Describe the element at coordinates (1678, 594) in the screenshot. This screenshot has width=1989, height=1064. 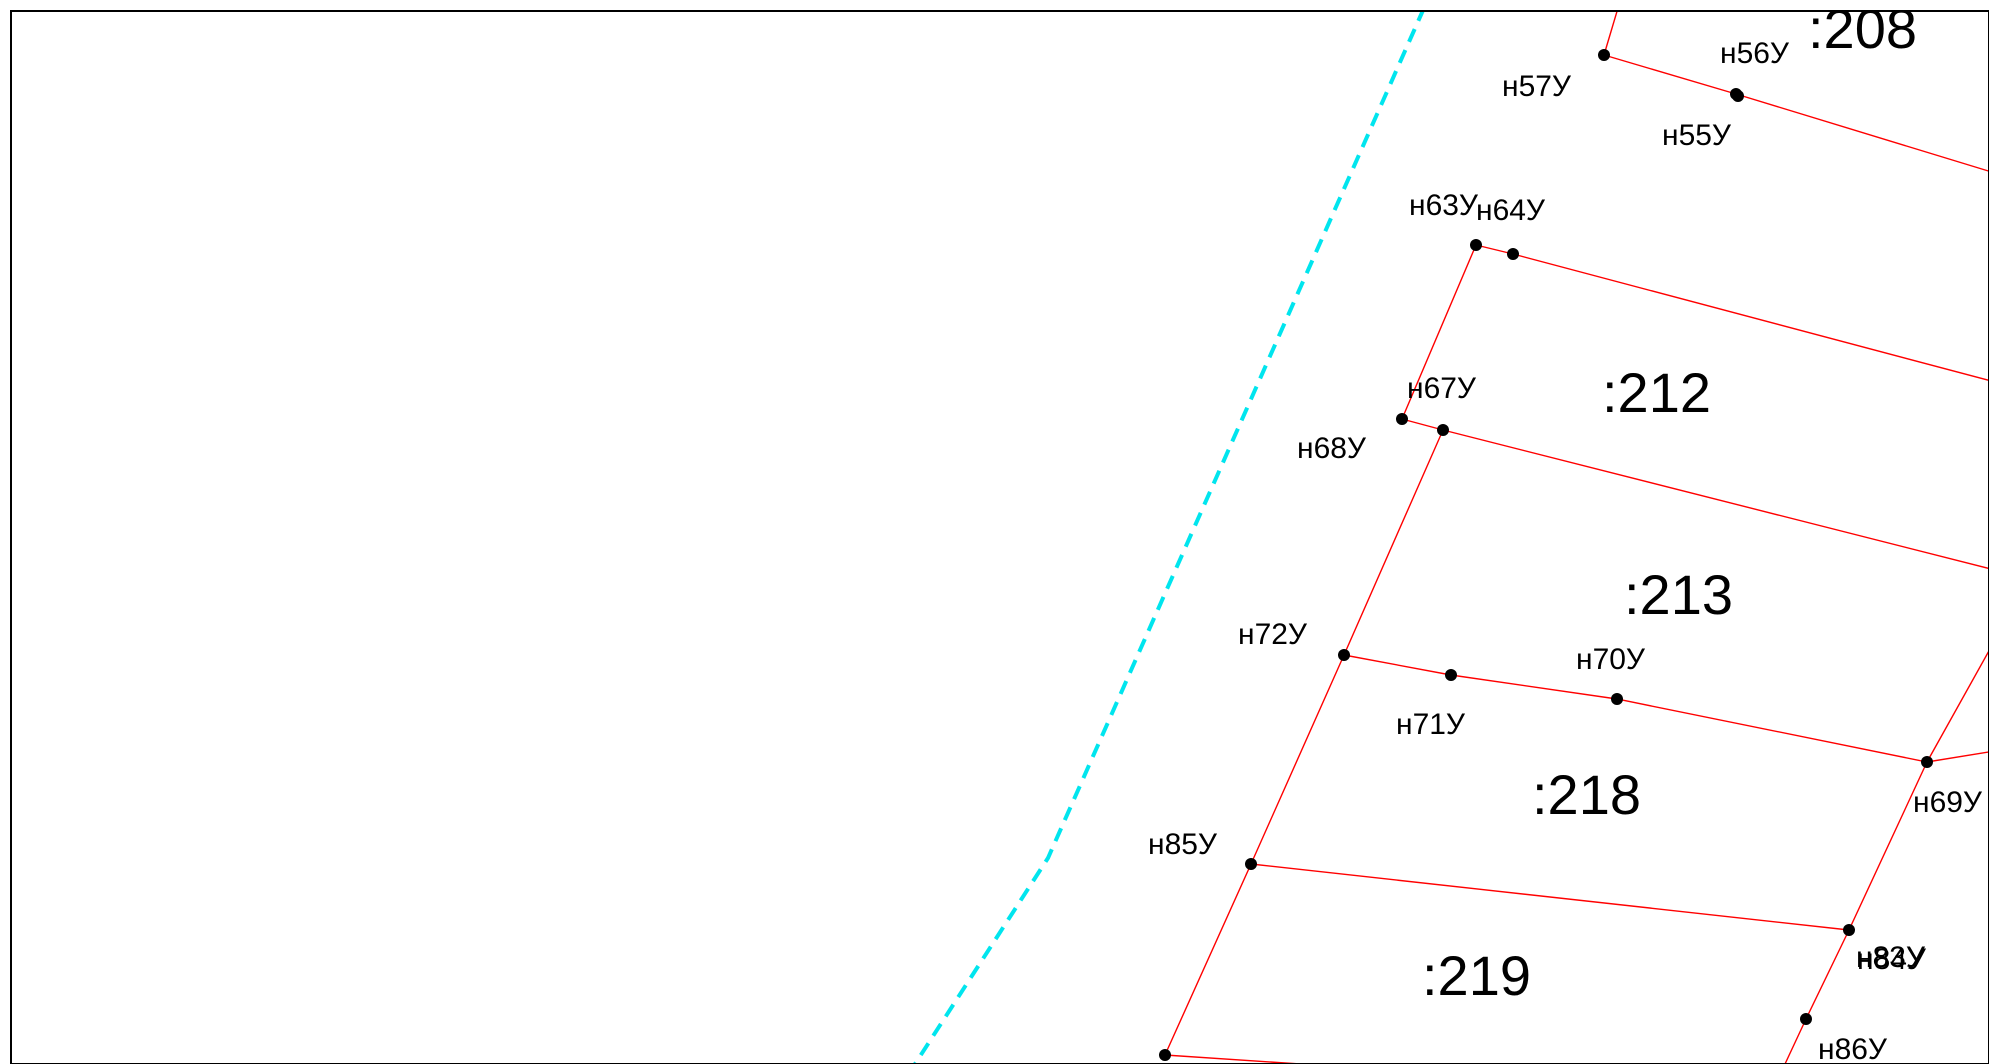
I see `parcel-label-213: :213` at that location.